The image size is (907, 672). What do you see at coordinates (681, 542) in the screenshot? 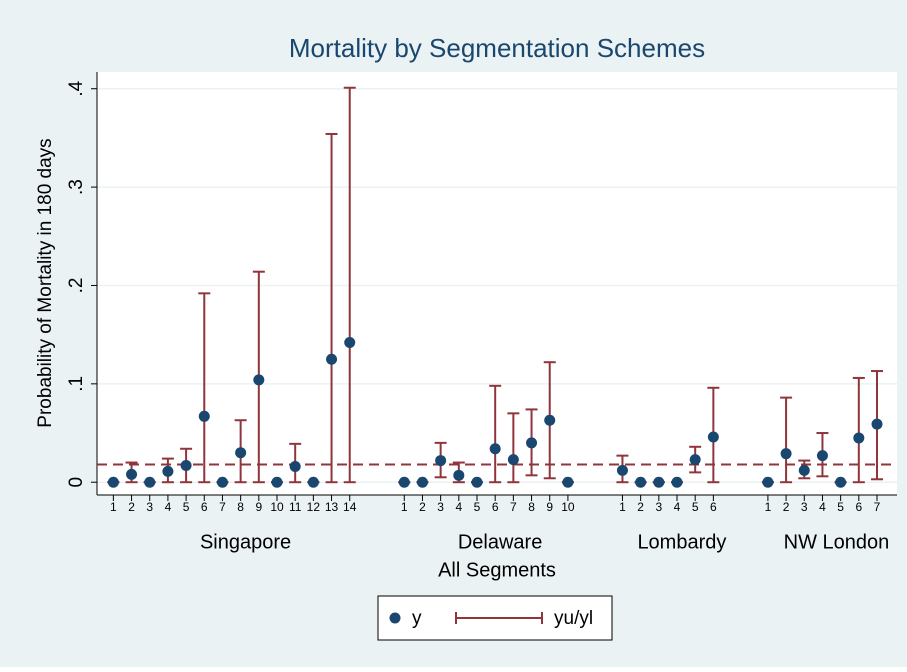
I see `group-label: Lombardy` at bounding box center [681, 542].